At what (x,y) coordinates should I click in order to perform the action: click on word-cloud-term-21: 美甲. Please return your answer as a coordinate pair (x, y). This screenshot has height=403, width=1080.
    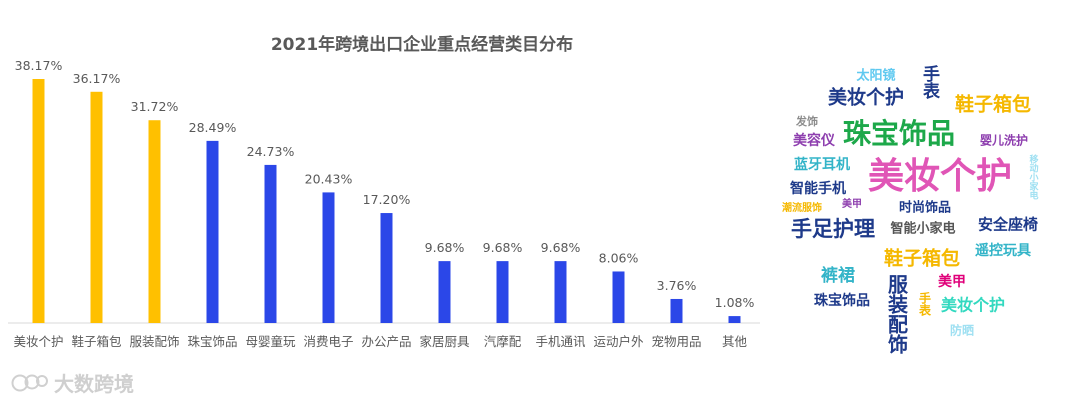
    Looking at the image, I should click on (952, 281).